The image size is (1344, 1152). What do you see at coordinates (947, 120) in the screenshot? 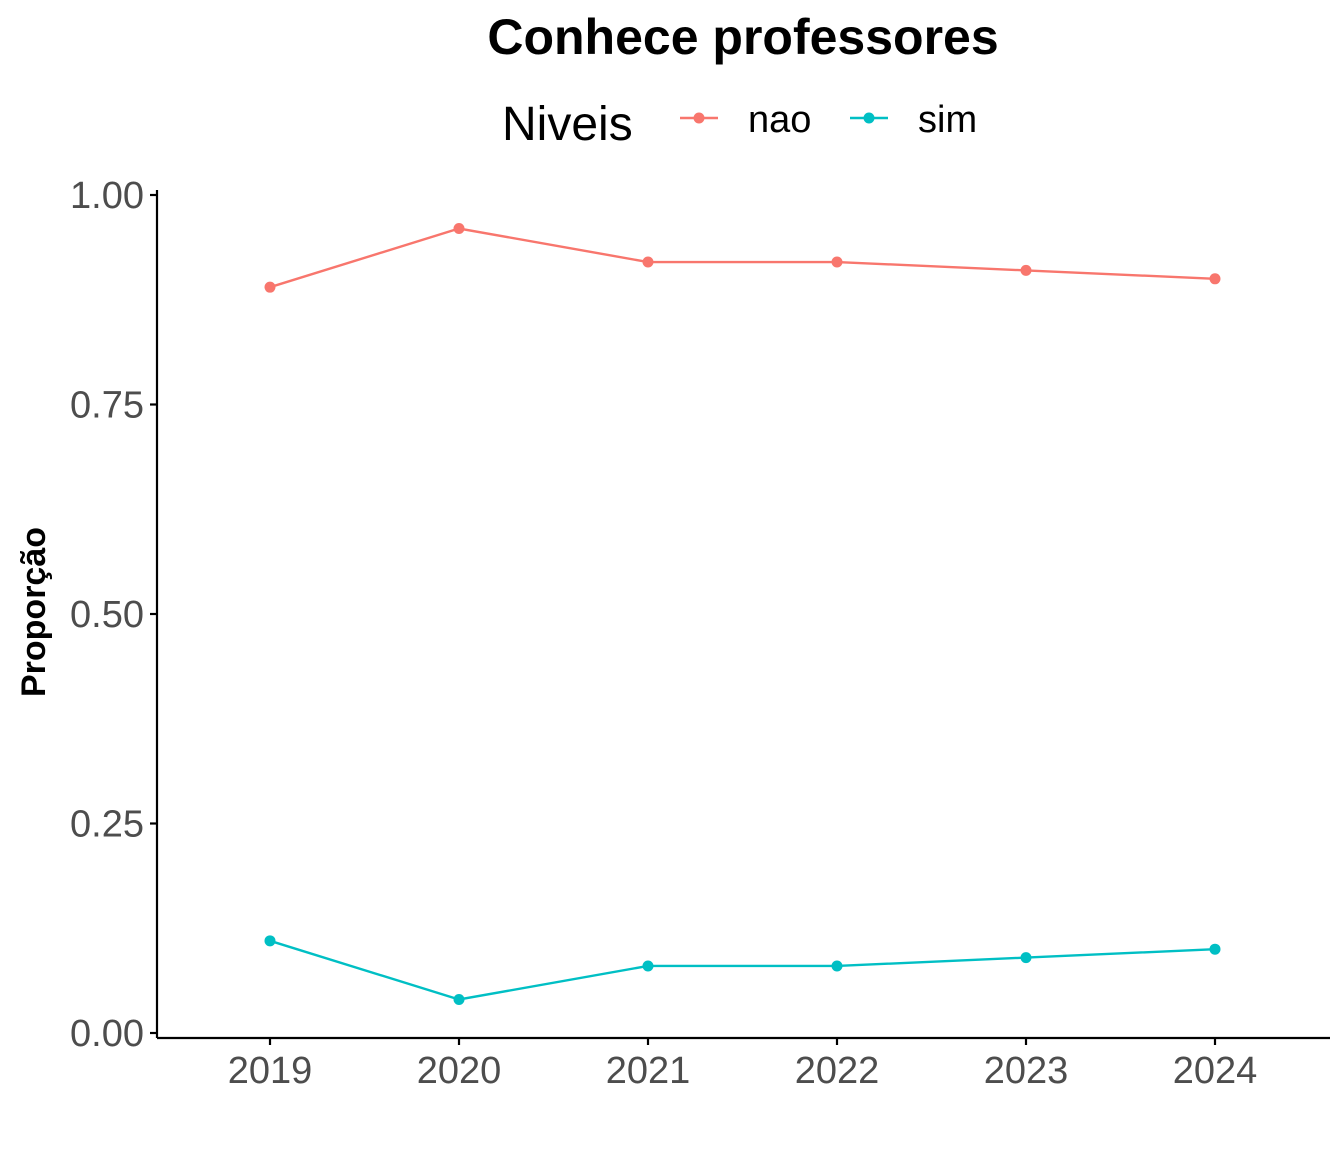
I see `legend-label: sim` at bounding box center [947, 120].